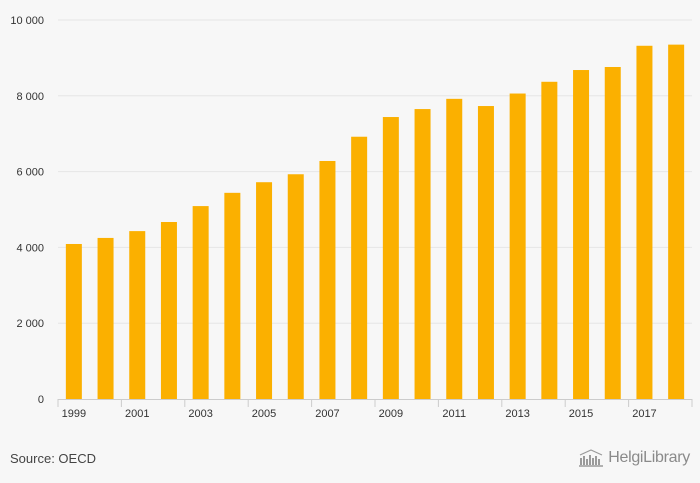 The height and width of the screenshot is (483, 700). What do you see at coordinates (644, 222) in the screenshot?
I see `bar-2017` at bounding box center [644, 222].